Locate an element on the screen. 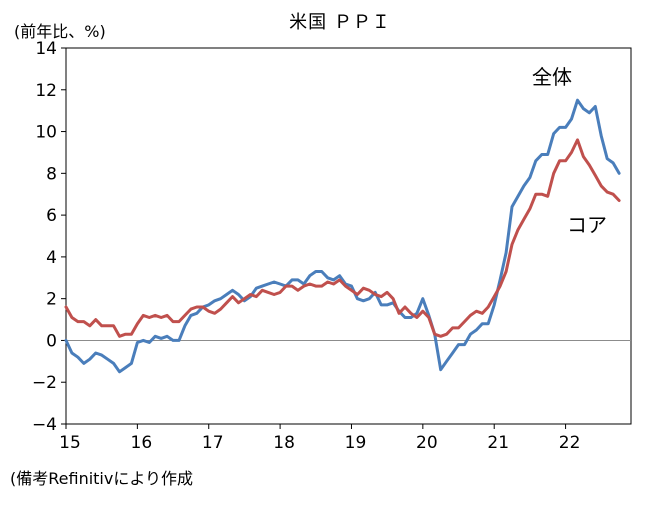  x-tick-label: 22 is located at coordinates (570, 443).